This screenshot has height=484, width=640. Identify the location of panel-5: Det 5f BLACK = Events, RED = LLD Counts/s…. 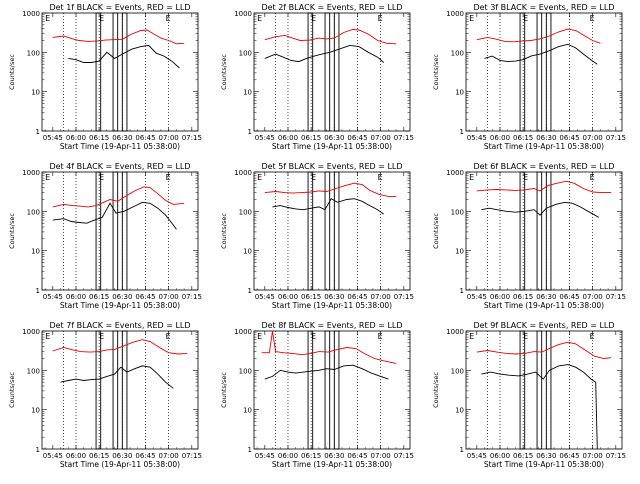
(317, 236).